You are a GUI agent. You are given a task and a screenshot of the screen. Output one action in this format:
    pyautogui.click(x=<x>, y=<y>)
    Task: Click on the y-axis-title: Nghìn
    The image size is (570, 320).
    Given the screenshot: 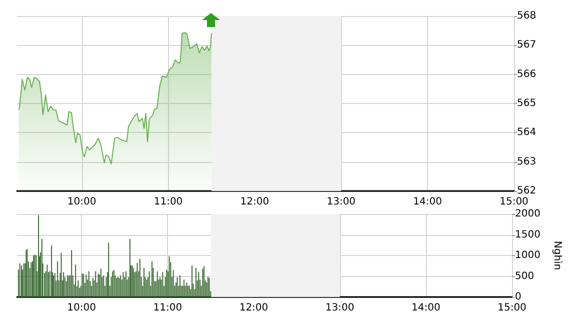 What is the action you would take?
    pyautogui.click(x=557, y=255)
    